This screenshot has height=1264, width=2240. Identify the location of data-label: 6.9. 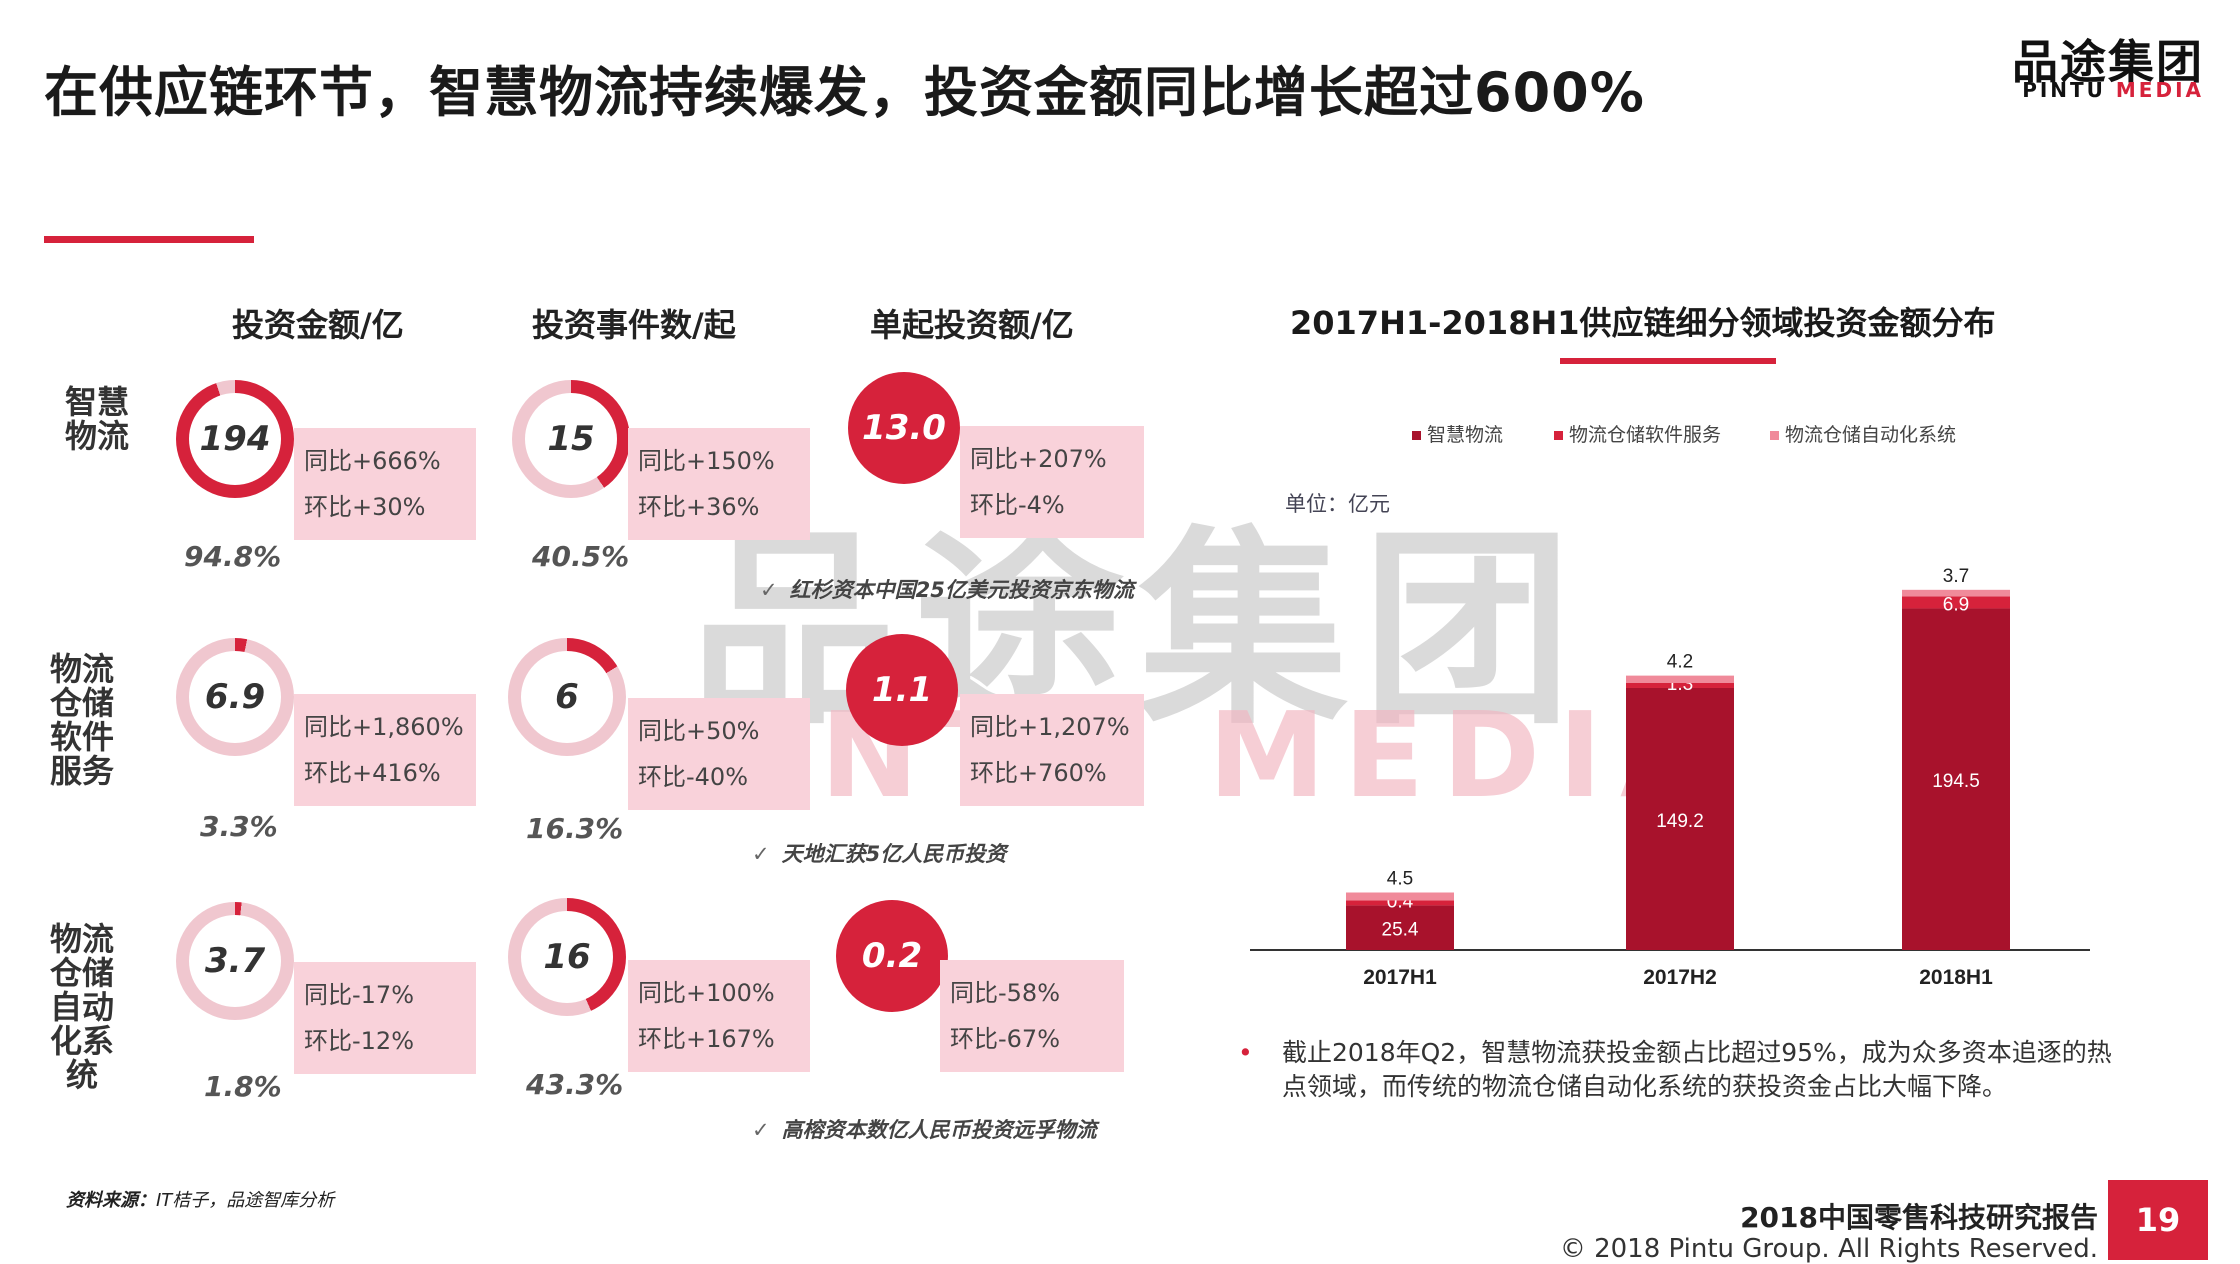
(1956, 604).